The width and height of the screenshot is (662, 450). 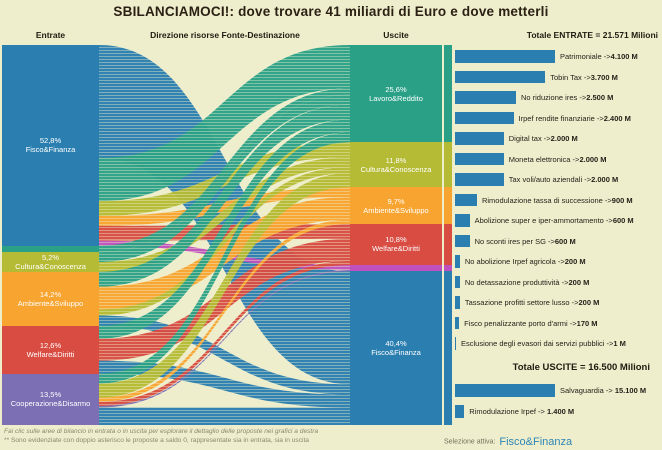 I want to click on segment-percent: 10,8%, so click(x=396, y=240).